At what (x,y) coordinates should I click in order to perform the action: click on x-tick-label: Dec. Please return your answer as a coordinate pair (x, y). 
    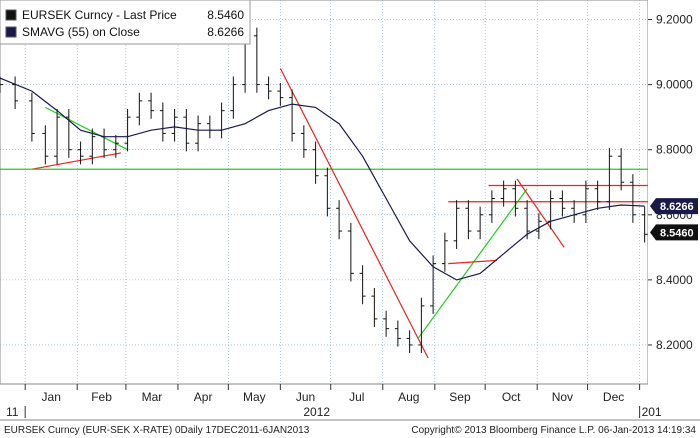
    Looking at the image, I should click on (613, 397).